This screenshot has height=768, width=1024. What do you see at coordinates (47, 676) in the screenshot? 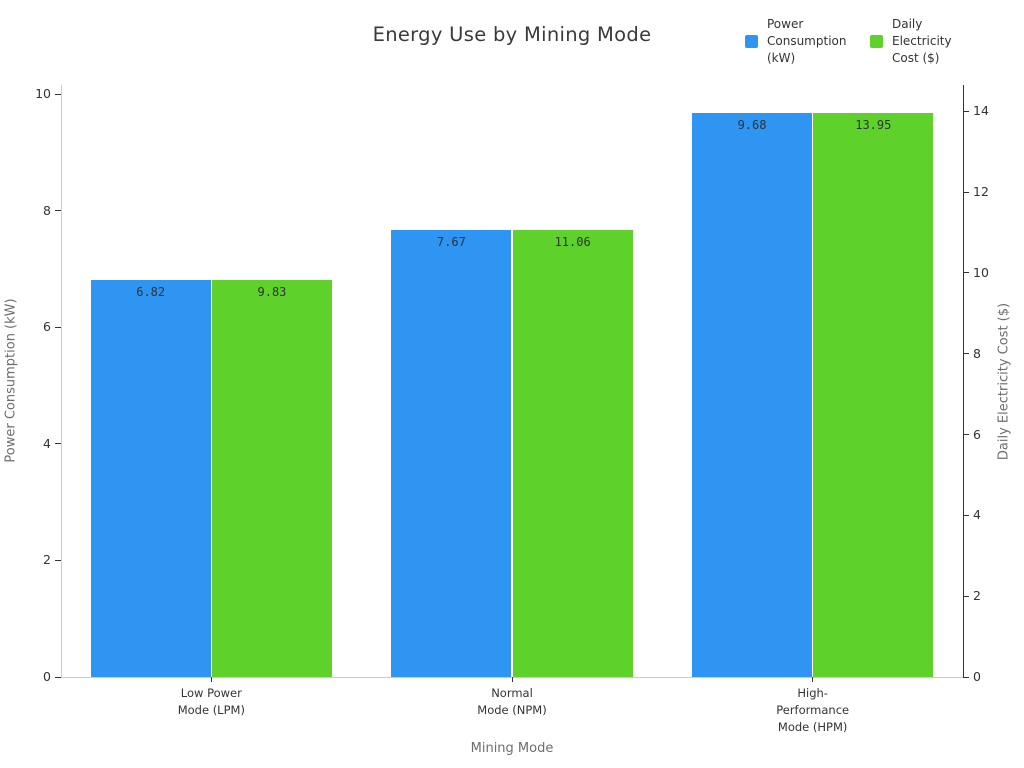
I see `y-axis-left-tick-label: 0` at bounding box center [47, 676].